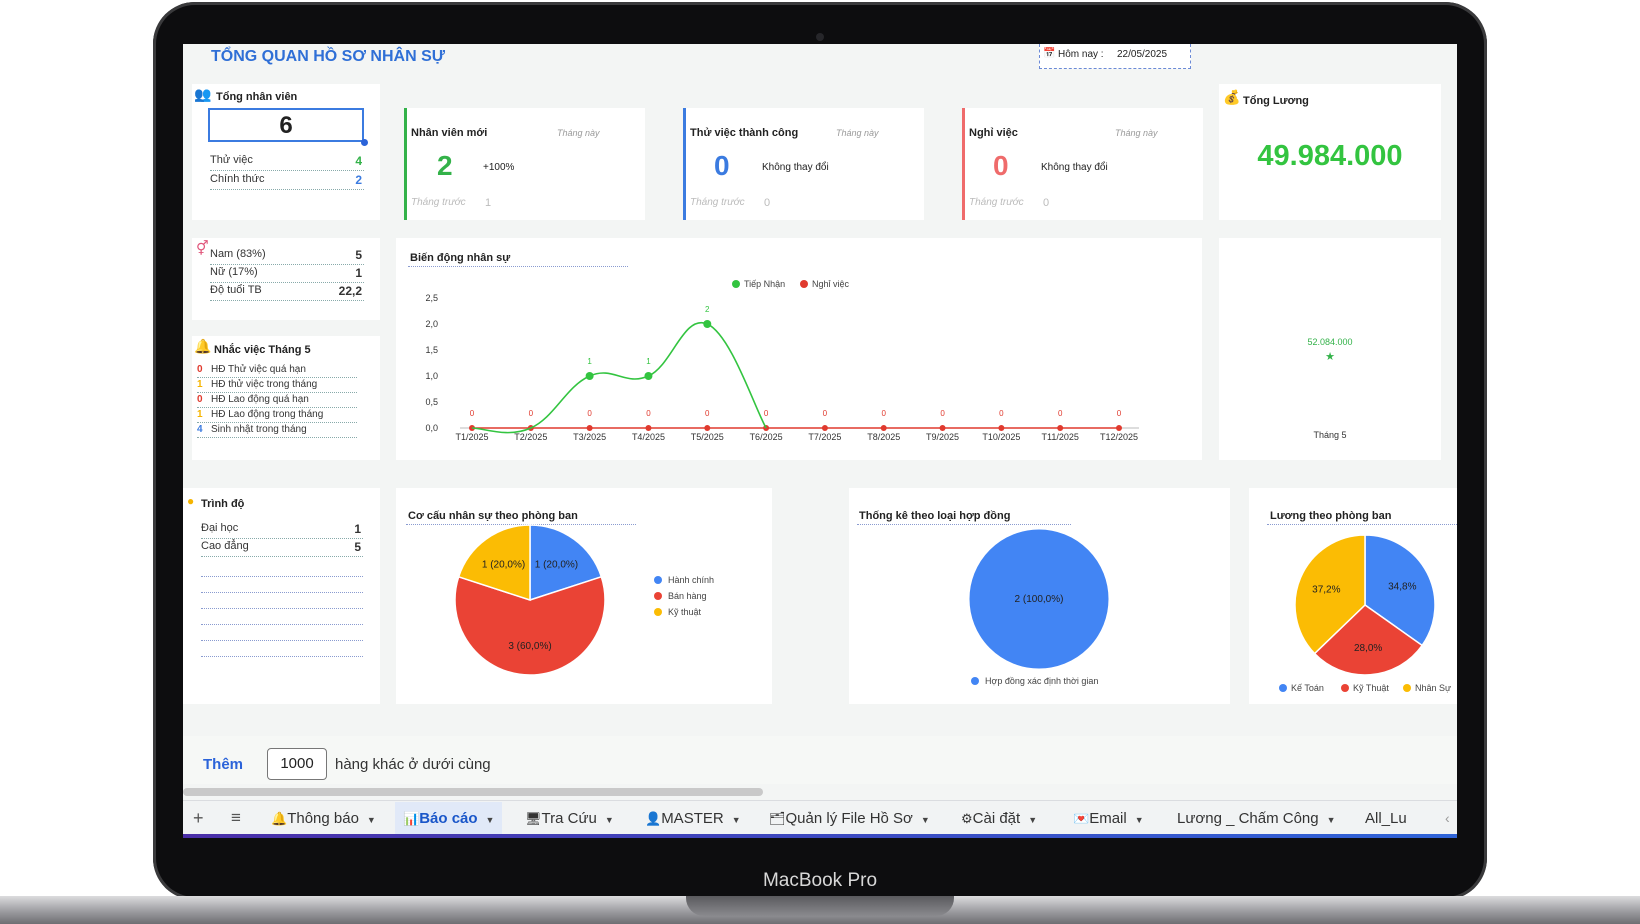  What do you see at coordinates (364, 142) in the screenshot?
I see `fill-handle` at bounding box center [364, 142].